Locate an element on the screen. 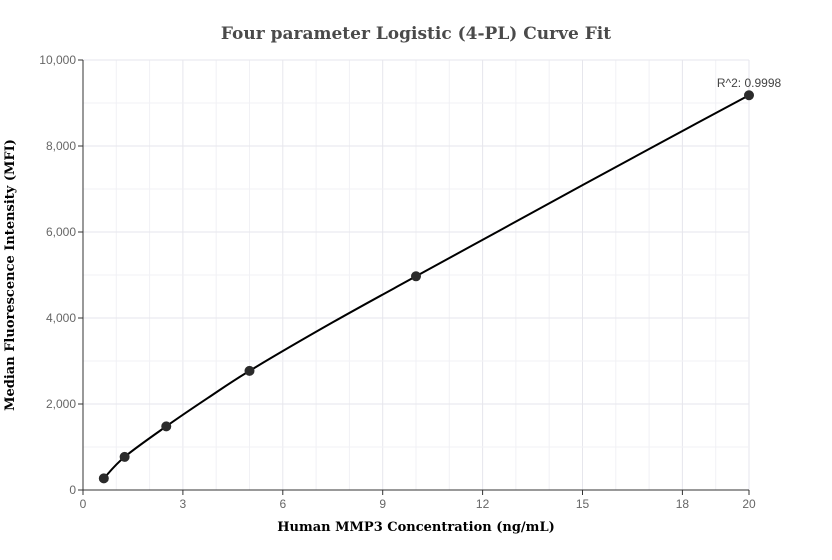  x-tick-label: 20 is located at coordinates (749, 504).